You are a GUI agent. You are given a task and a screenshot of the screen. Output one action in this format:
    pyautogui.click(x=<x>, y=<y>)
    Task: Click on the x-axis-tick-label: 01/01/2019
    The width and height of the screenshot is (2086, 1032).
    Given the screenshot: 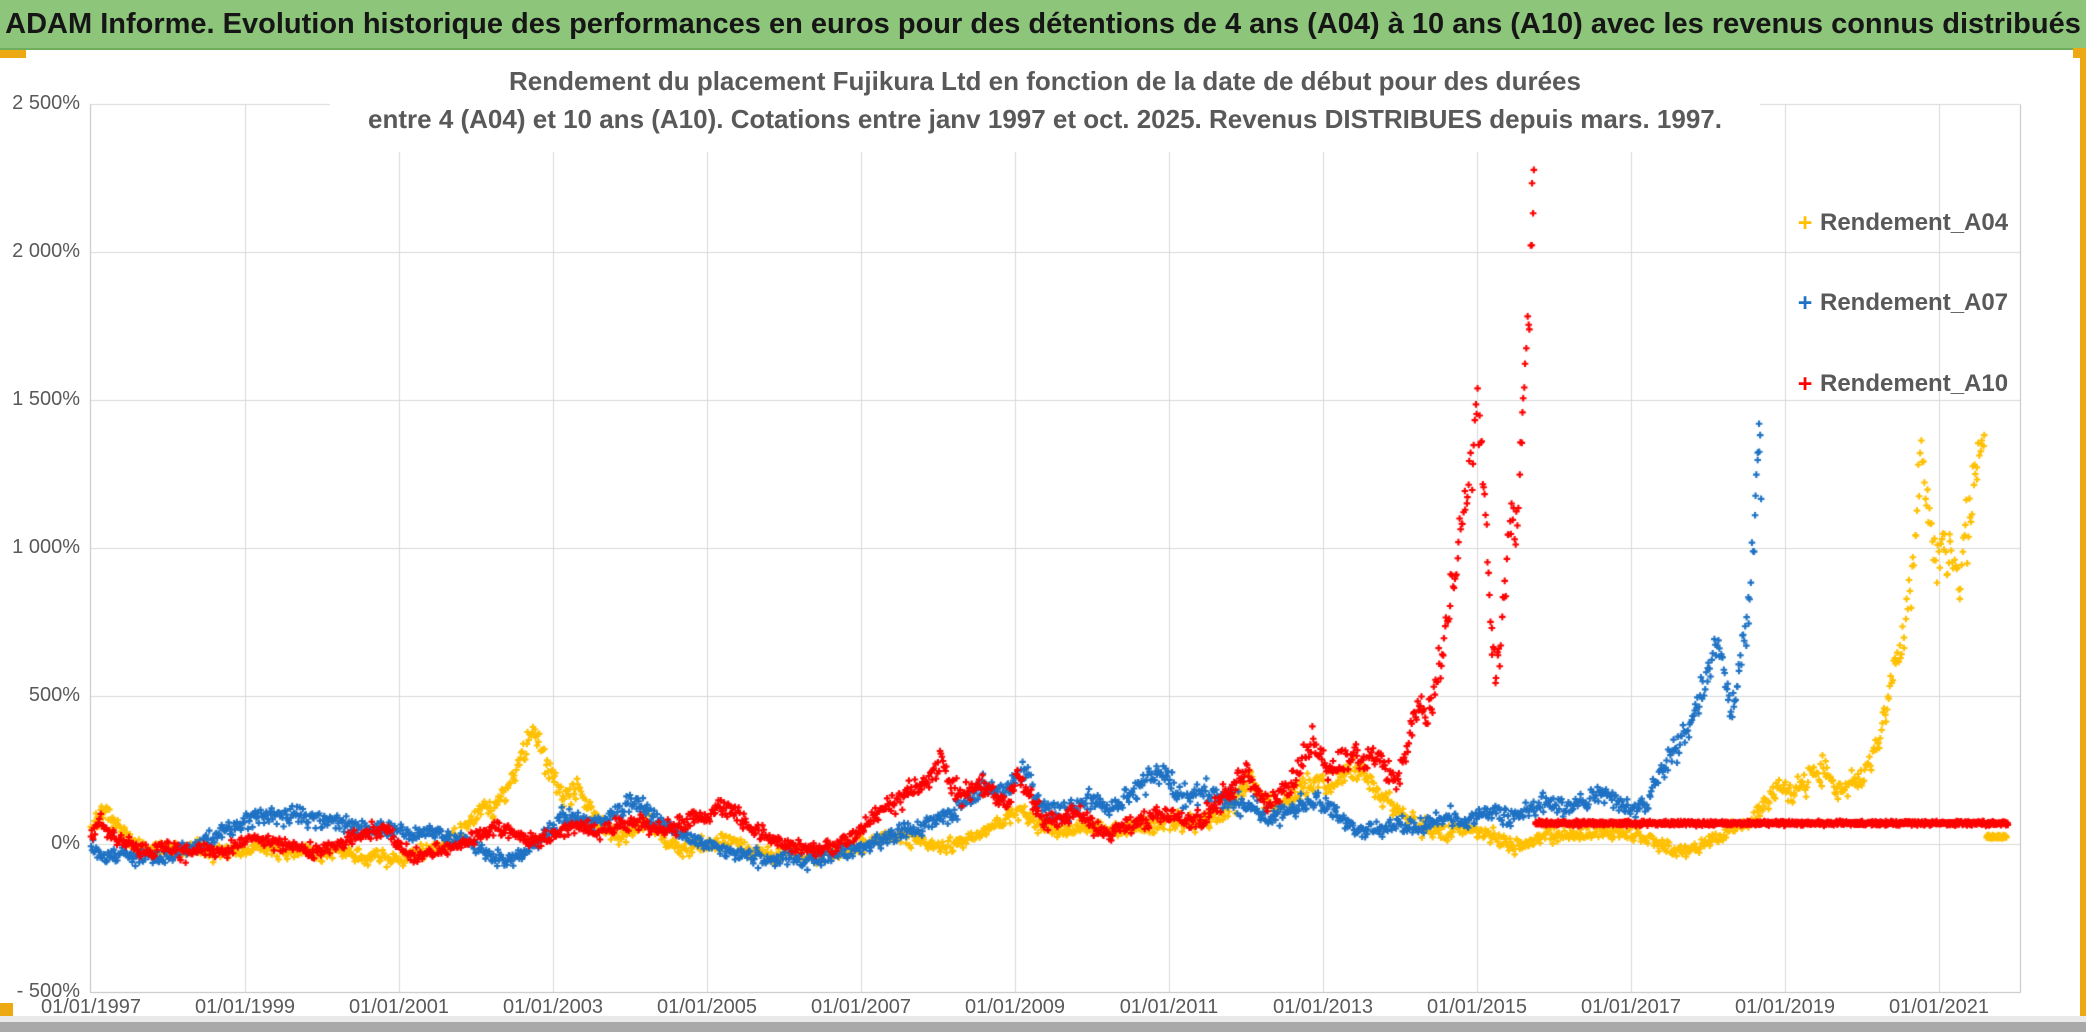 What is the action you would take?
    pyautogui.click(x=1785, y=1007)
    